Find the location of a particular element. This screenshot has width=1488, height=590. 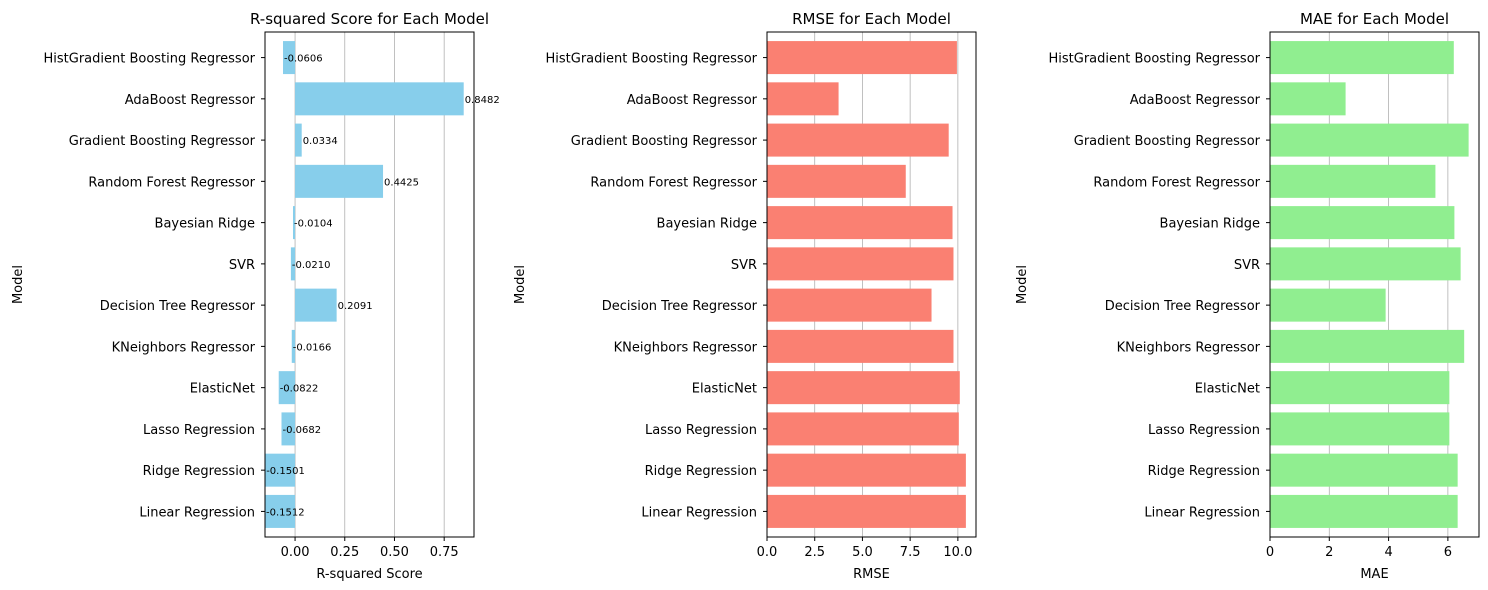

data-label: 0.8482 is located at coordinates (482, 100).